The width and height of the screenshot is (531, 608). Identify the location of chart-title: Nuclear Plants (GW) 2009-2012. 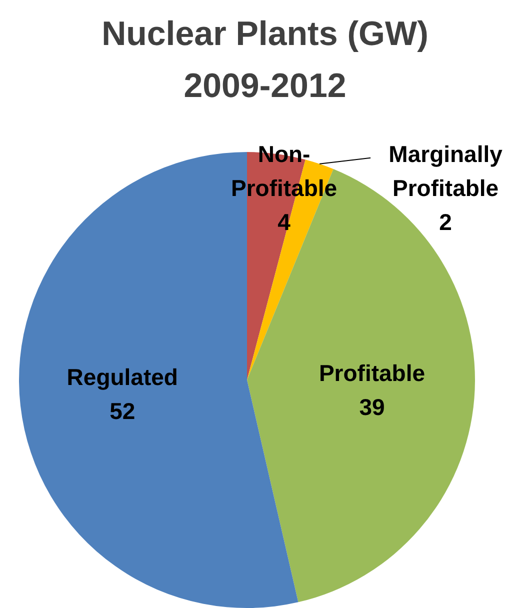
(265, 60).